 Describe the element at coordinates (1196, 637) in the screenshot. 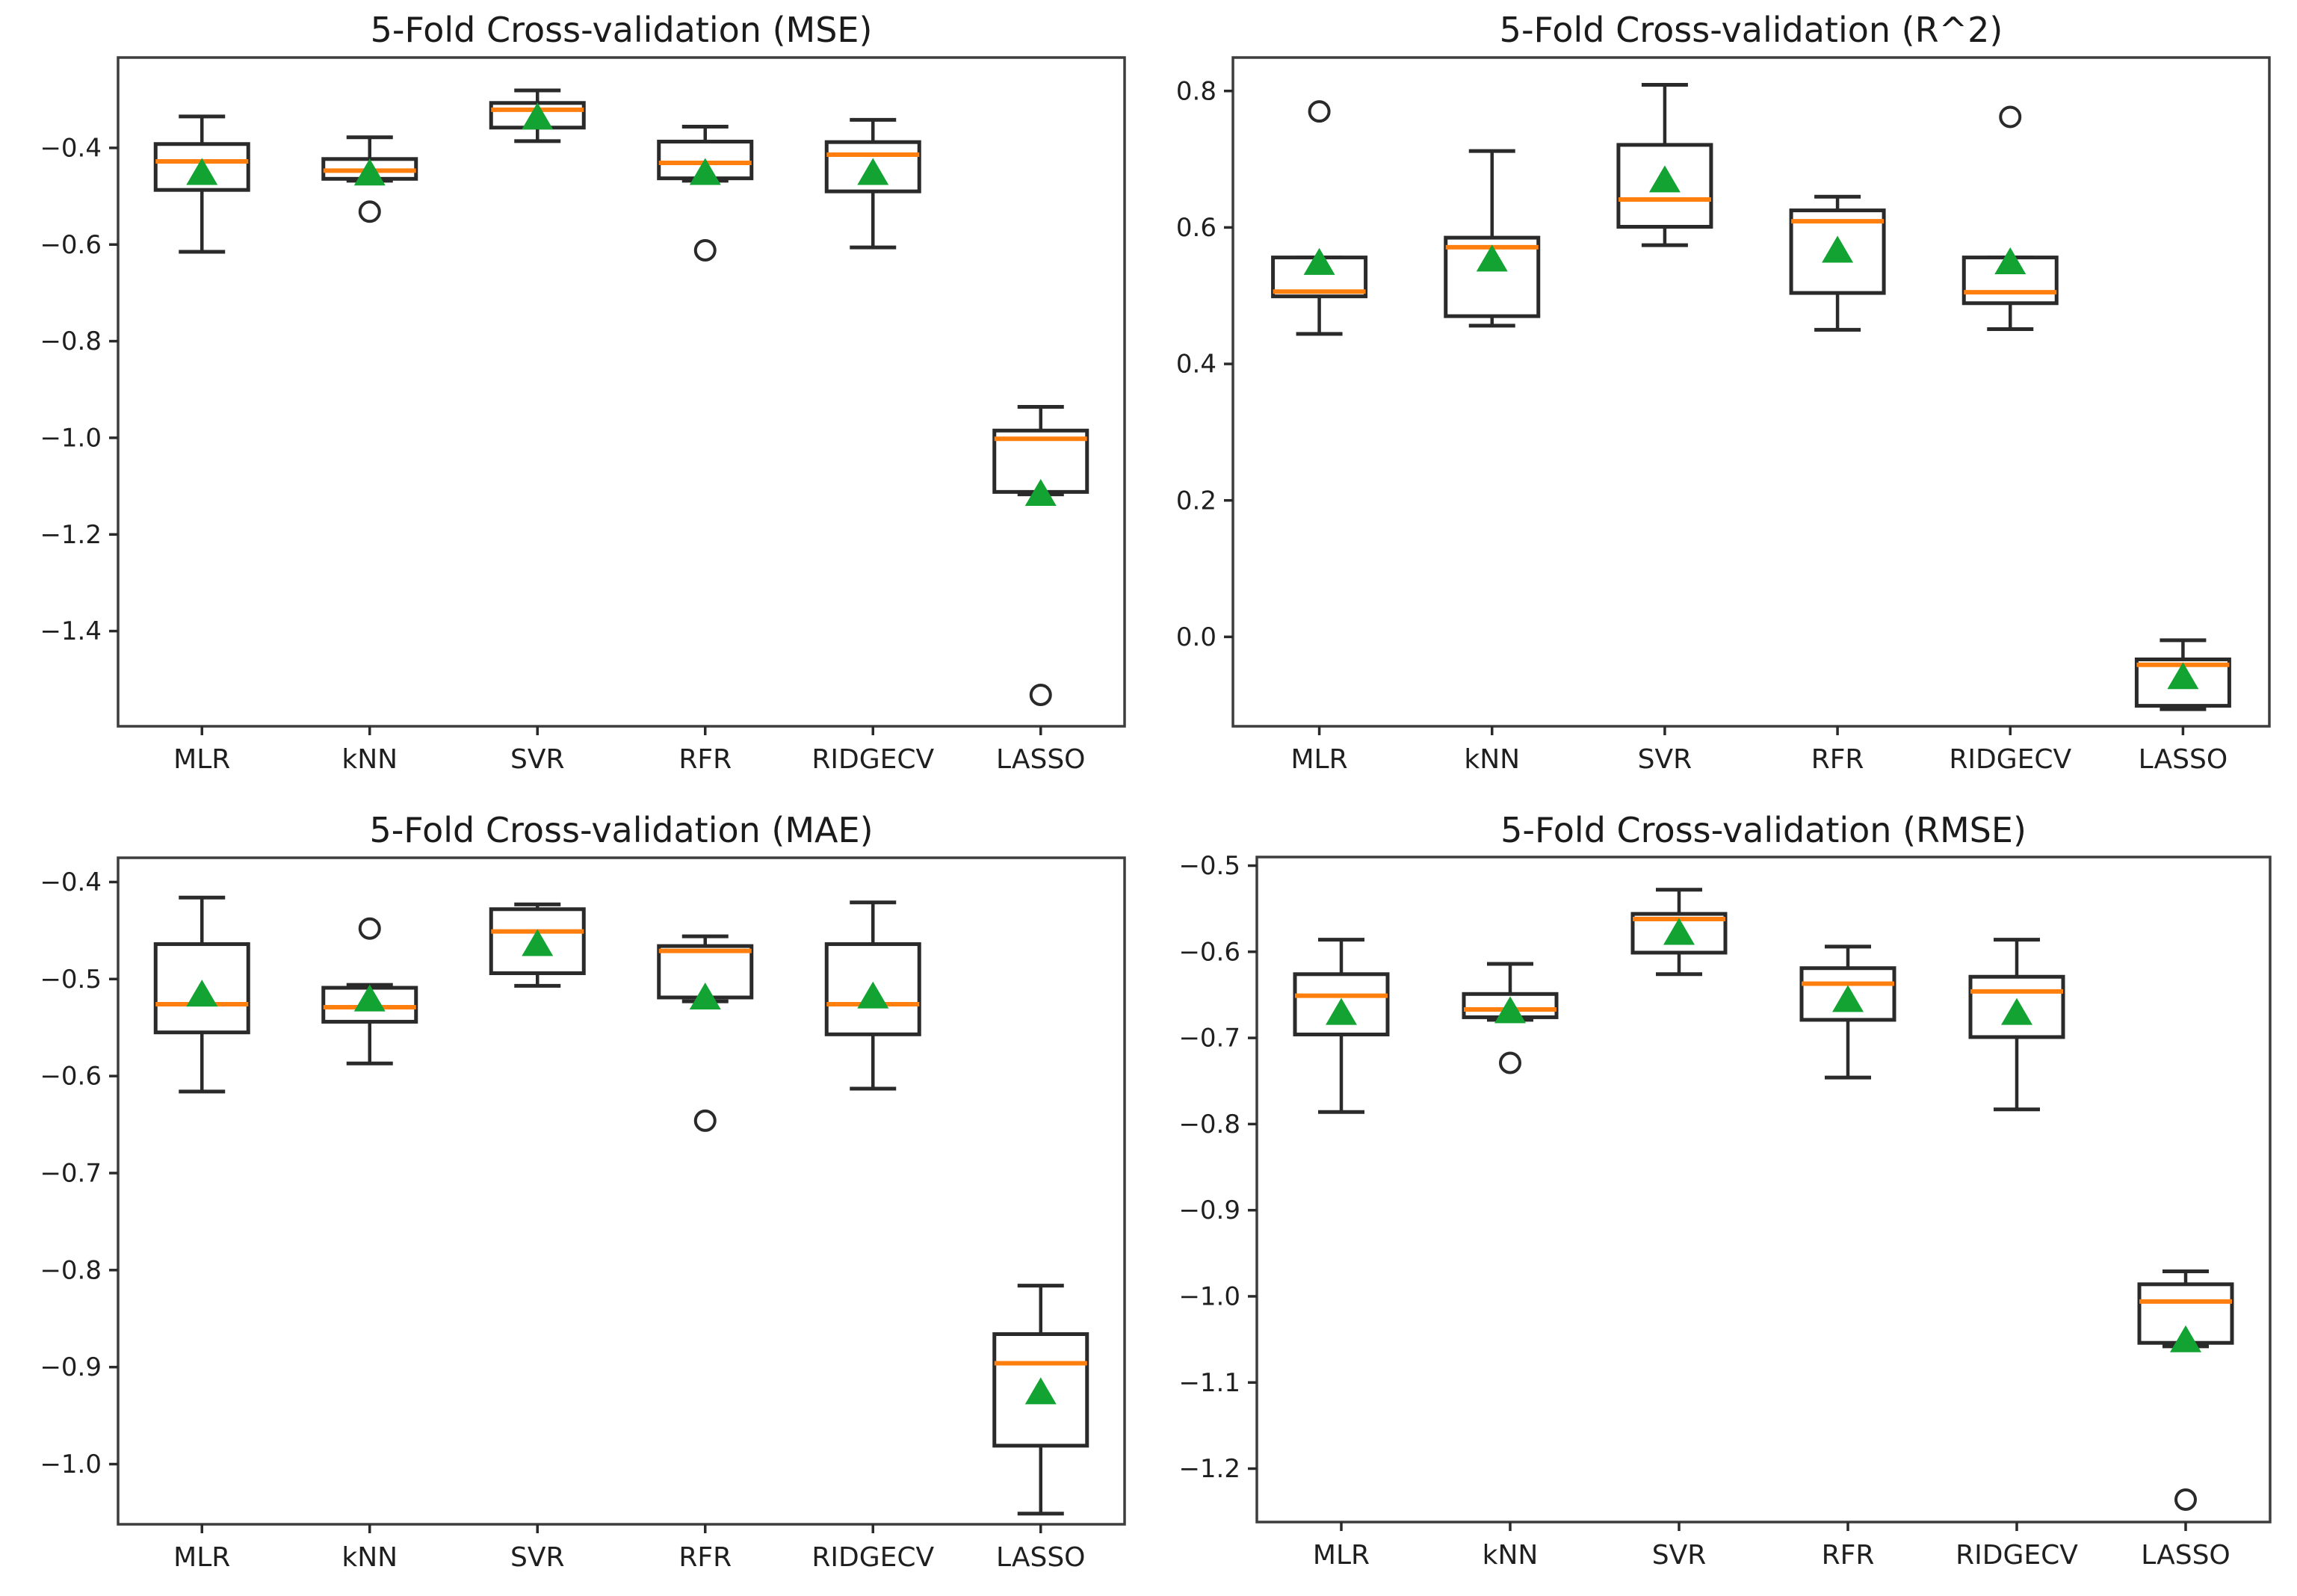

I see `ytick-label: 0.0` at that location.